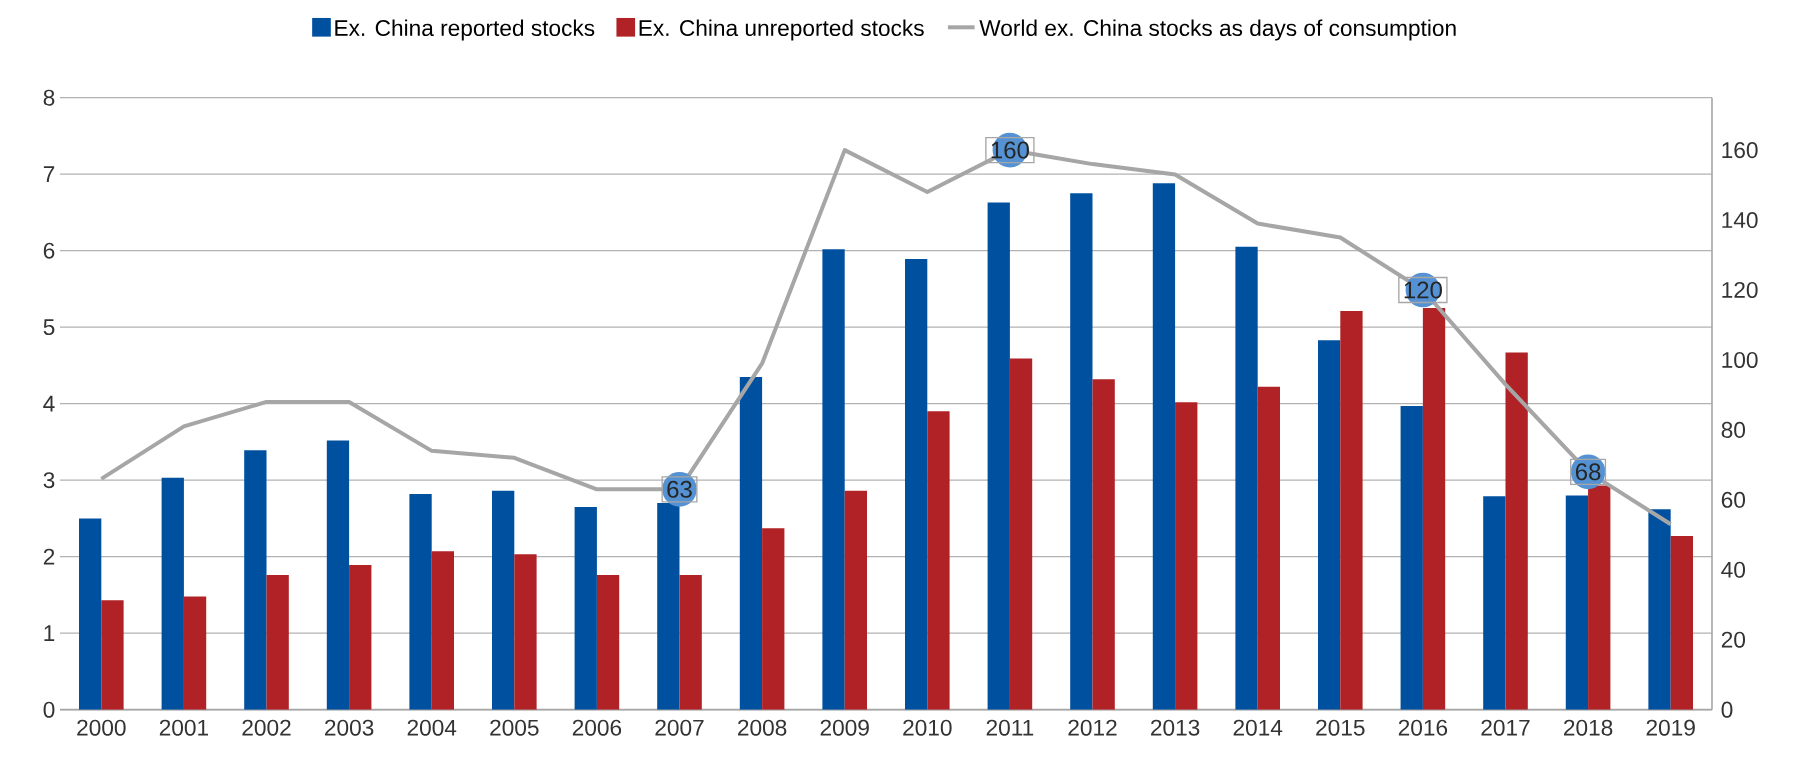  I want to click on x-tick-label: 2016, so click(1423, 727).